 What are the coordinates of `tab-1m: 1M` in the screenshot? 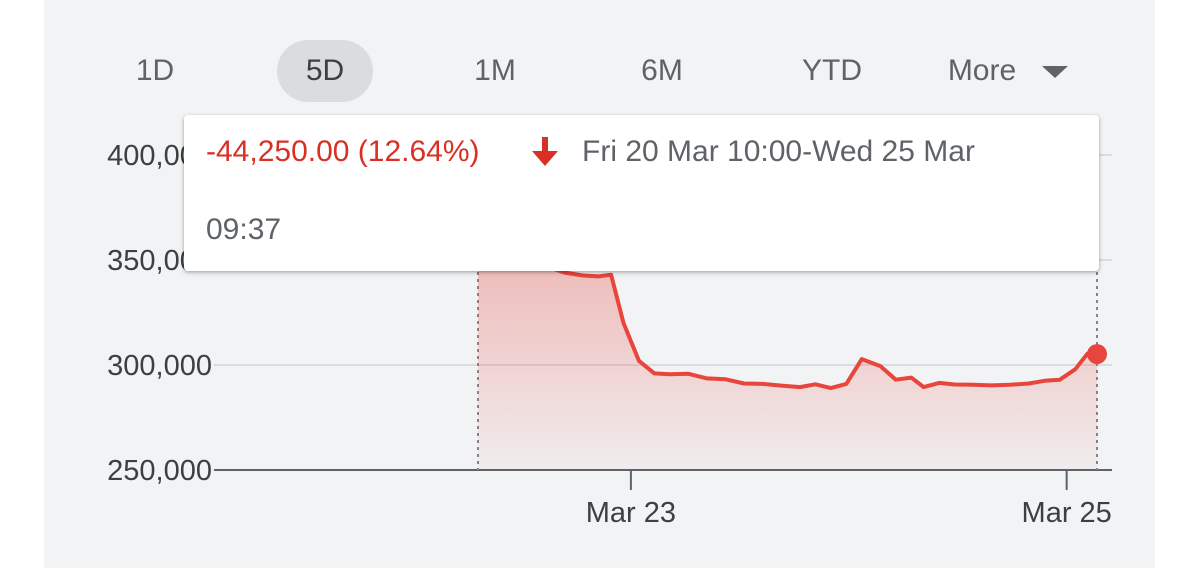 It's located at (495, 70).